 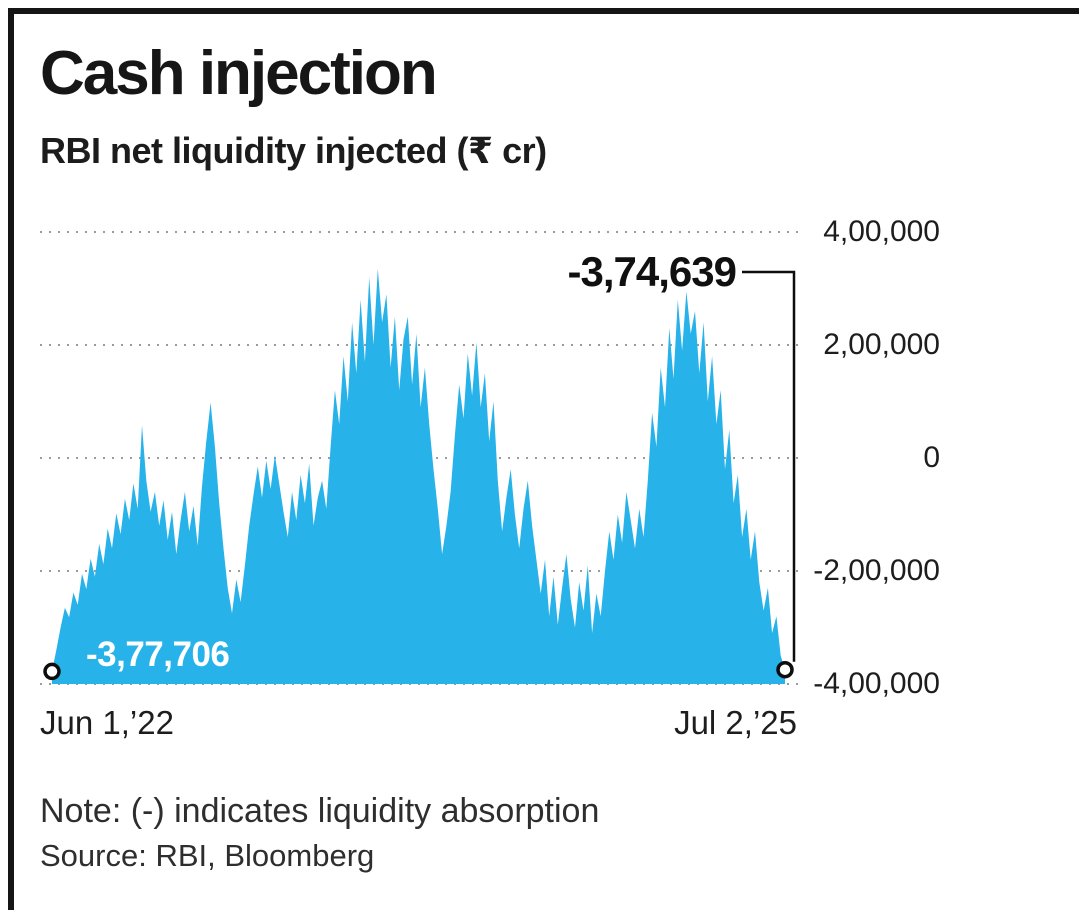 What do you see at coordinates (876, 570) in the screenshot?
I see `y-axis-label: -2,00,000` at bounding box center [876, 570].